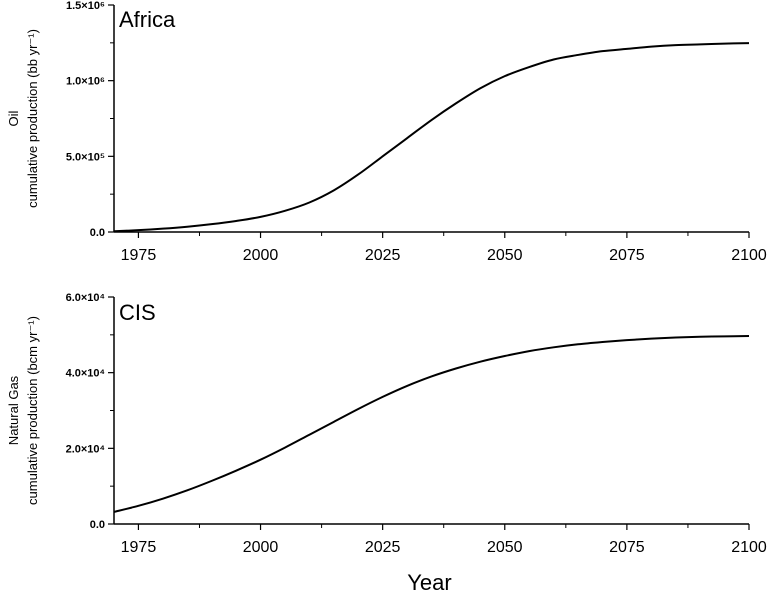 The width and height of the screenshot is (781, 597). I want to click on y-axis-label-line-2: cumulative production (bcm yr⁻¹), so click(32, 410).